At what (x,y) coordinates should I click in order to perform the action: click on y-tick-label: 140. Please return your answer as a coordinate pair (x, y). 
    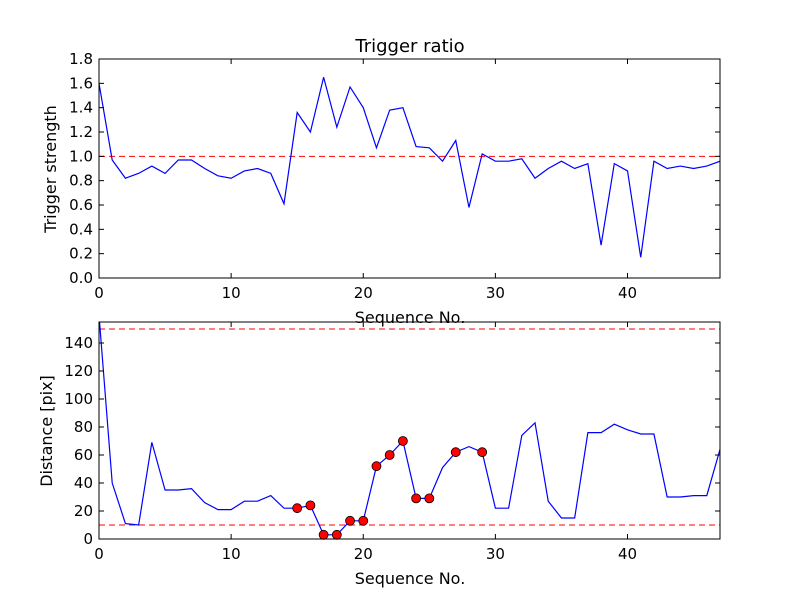
    Looking at the image, I should click on (78, 343).